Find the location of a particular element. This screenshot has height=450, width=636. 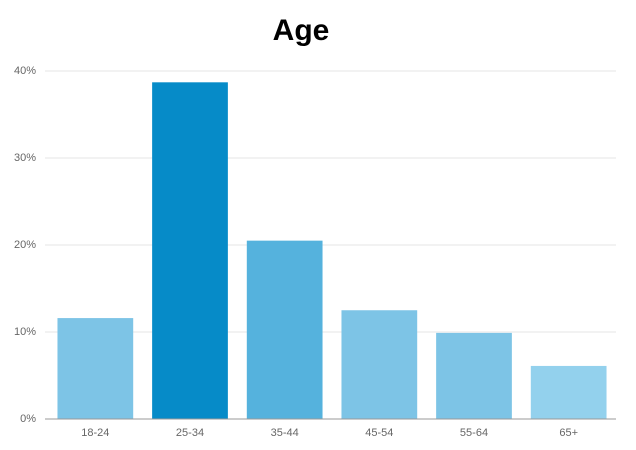

x-tick-label: 25-34 is located at coordinates (190, 433).